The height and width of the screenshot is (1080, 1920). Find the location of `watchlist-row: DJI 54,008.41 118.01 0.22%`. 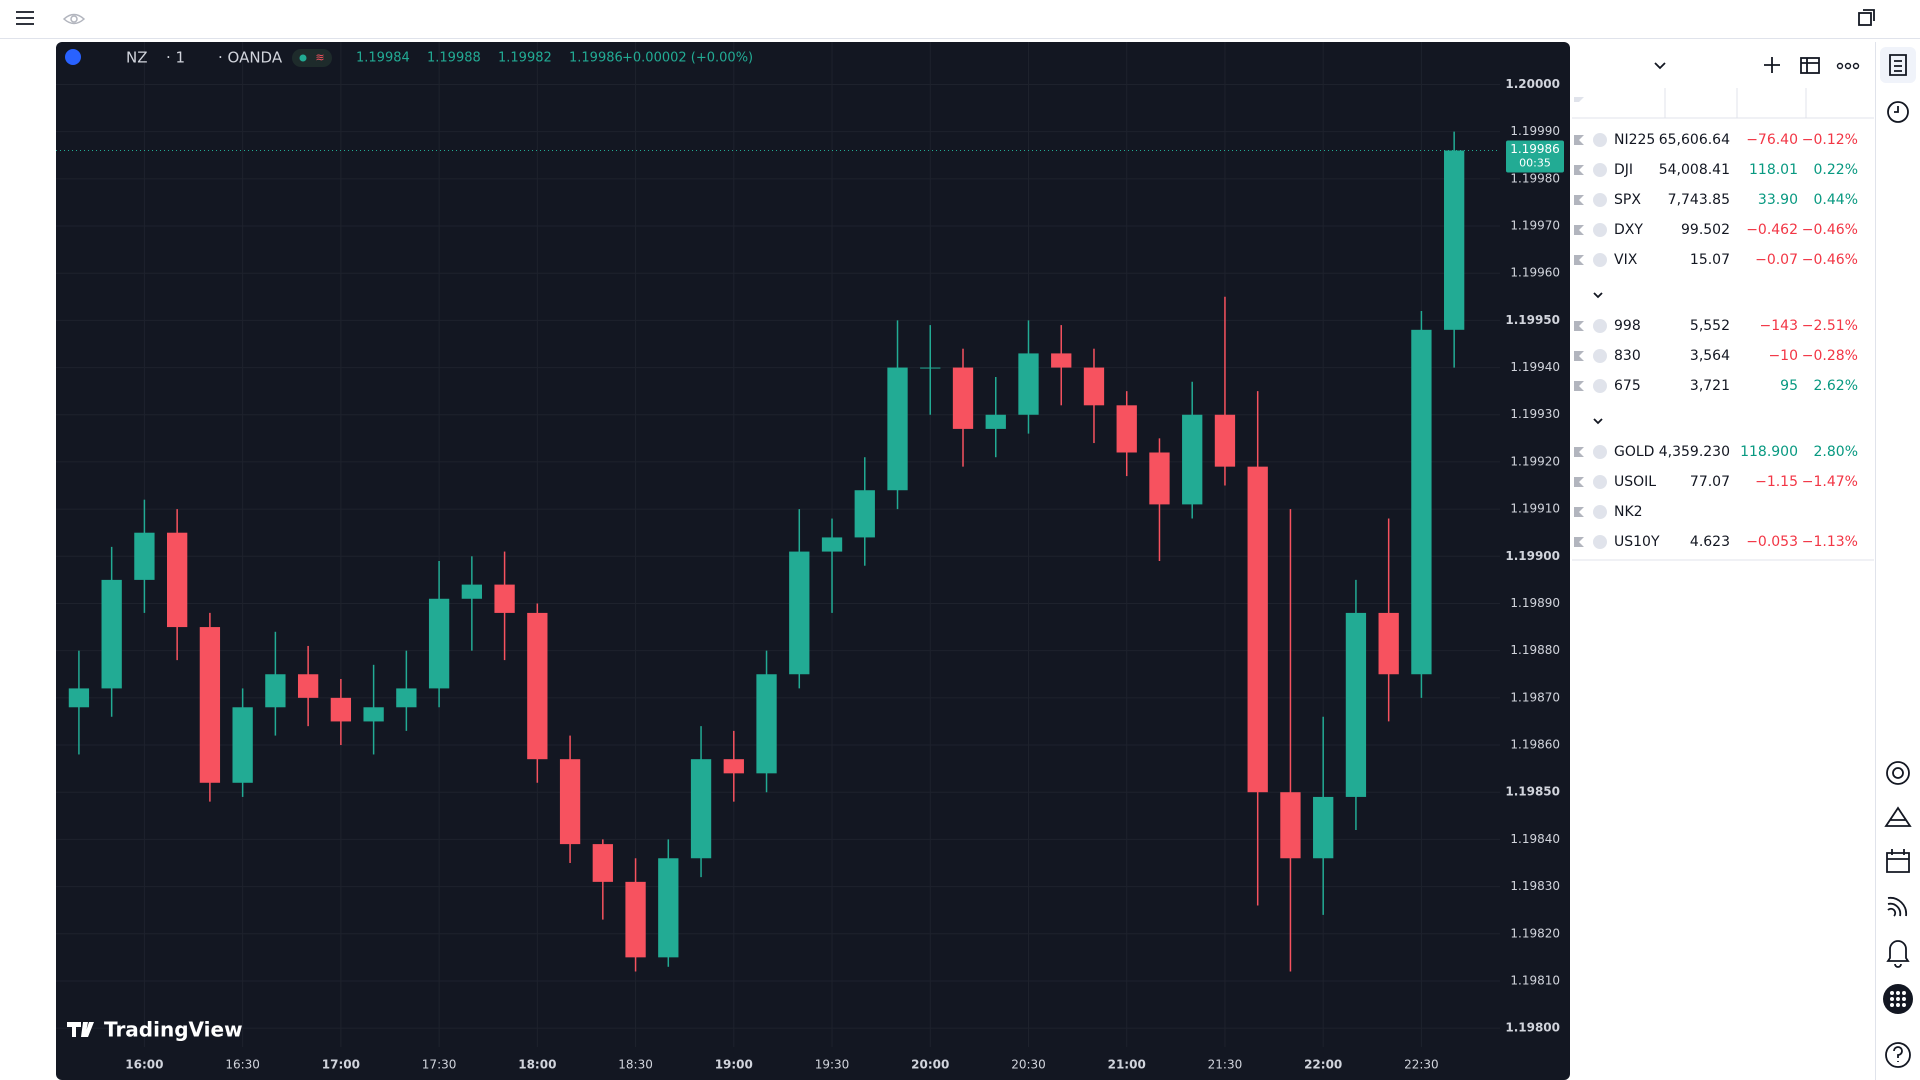

watchlist-row: DJI 54,008.41 118.01 0.22% is located at coordinates (1716, 170).